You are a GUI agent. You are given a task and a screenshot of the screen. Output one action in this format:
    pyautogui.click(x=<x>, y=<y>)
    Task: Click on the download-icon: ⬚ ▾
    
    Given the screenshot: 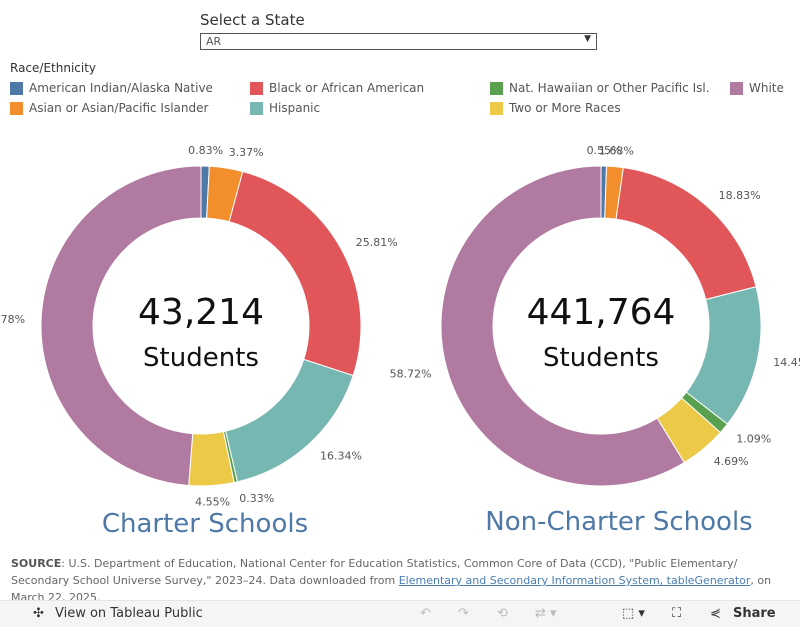 What is the action you would take?
    pyautogui.click(x=633, y=613)
    